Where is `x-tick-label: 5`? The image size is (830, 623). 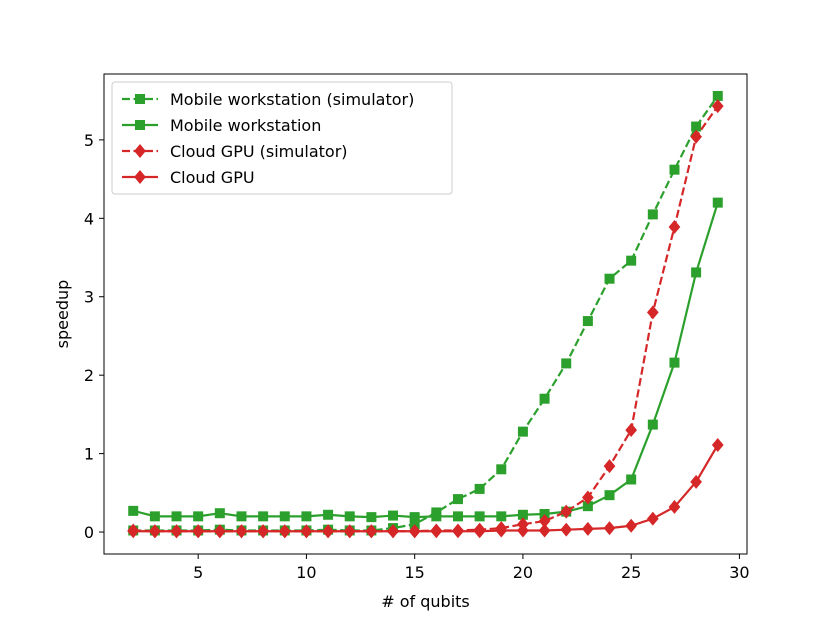
x-tick-label: 5 is located at coordinates (198, 572).